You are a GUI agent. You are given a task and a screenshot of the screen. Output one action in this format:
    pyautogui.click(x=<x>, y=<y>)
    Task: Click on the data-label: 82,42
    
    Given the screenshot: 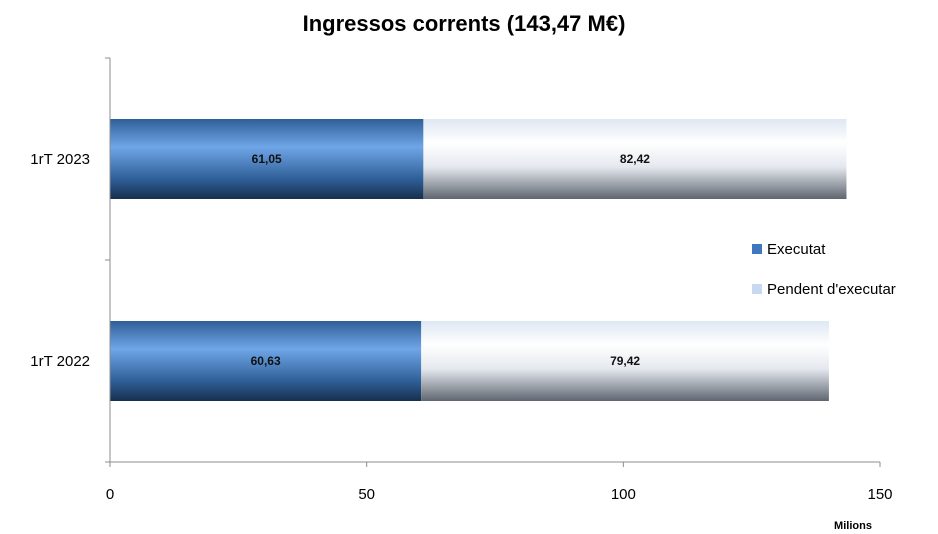 What is the action you would take?
    pyautogui.click(x=635, y=159)
    